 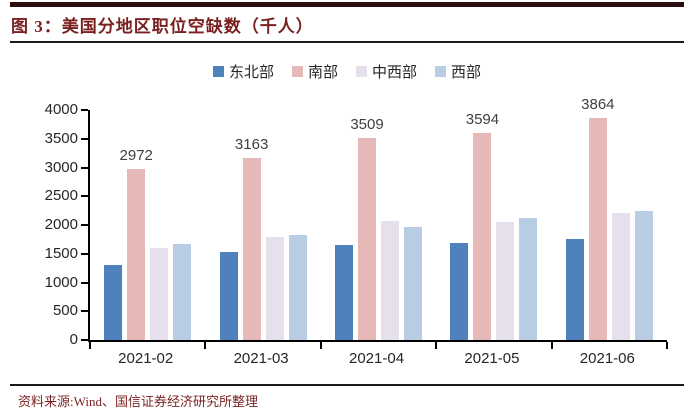 What do you see at coordinates (136, 243) in the screenshot?
I see `bar: 2972` at bounding box center [136, 243].